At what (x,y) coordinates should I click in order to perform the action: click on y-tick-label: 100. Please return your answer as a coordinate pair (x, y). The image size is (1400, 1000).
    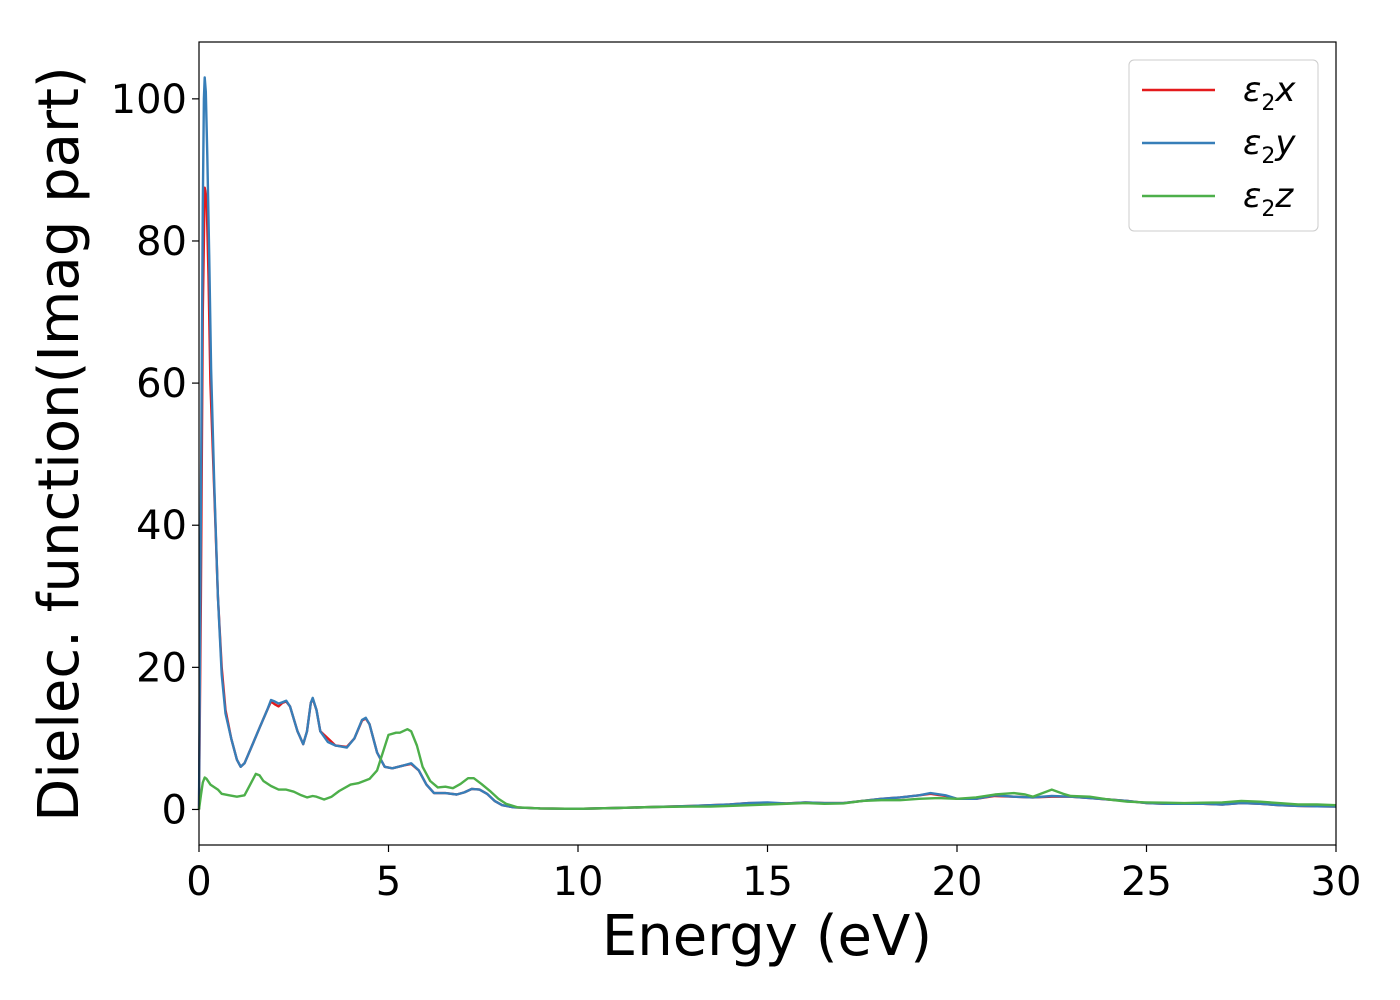
    Looking at the image, I should click on (149, 100).